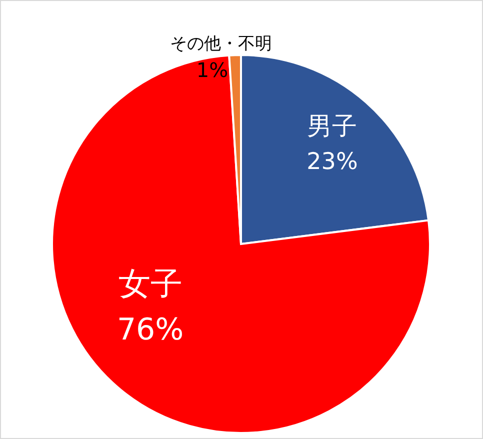 The width and height of the screenshot is (483, 439). I want to click on data-label: 76%, so click(150, 330).